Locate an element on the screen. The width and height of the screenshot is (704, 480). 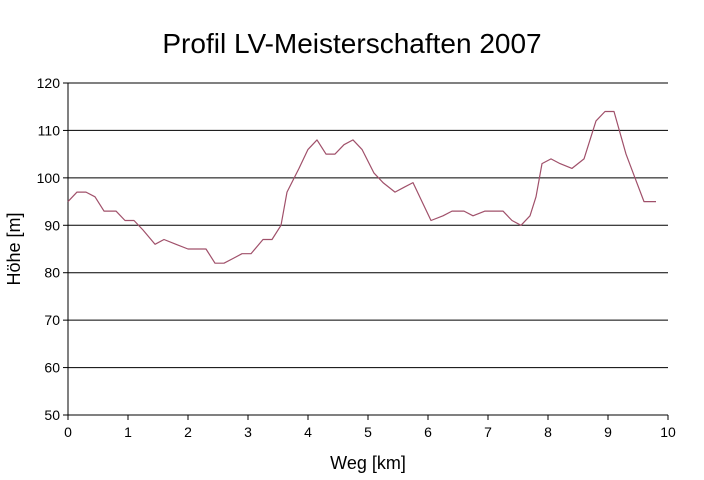
x-tick-labels: 0 1 2 3 4 5 6 7 8 9 10 is located at coordinates (370, 432).